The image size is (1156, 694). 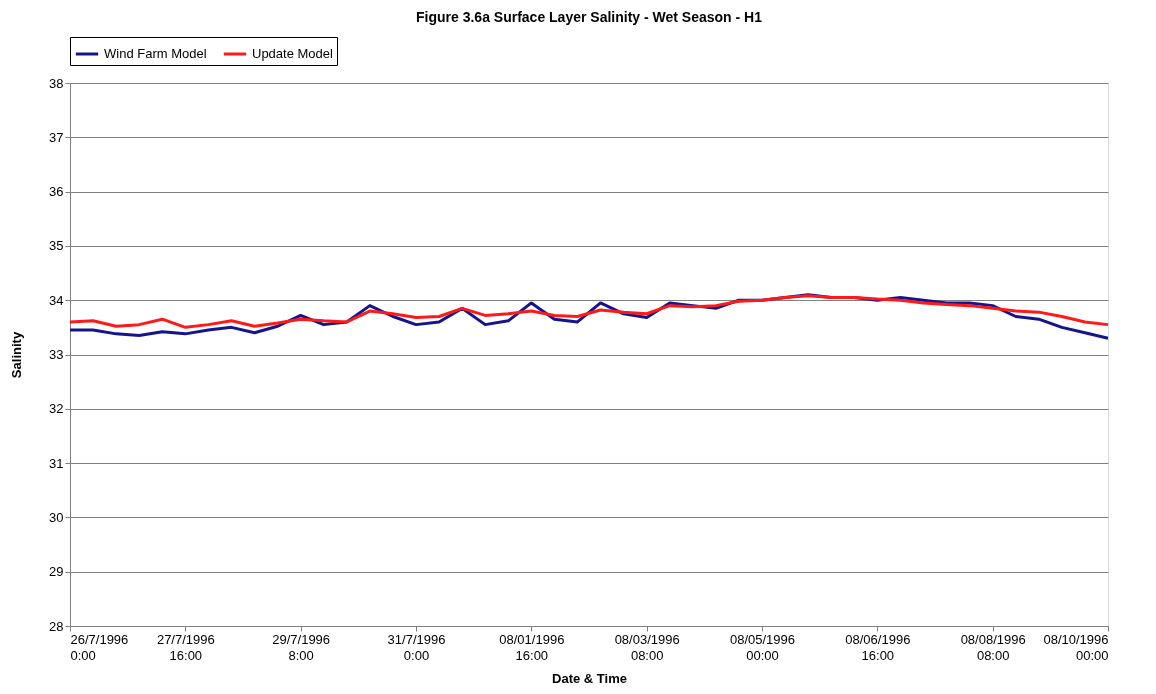 What do you see at coordinates (589, 678) in the screenshot?
I see `x-axis-title: Date & Time` at bounding box center [589, 678].